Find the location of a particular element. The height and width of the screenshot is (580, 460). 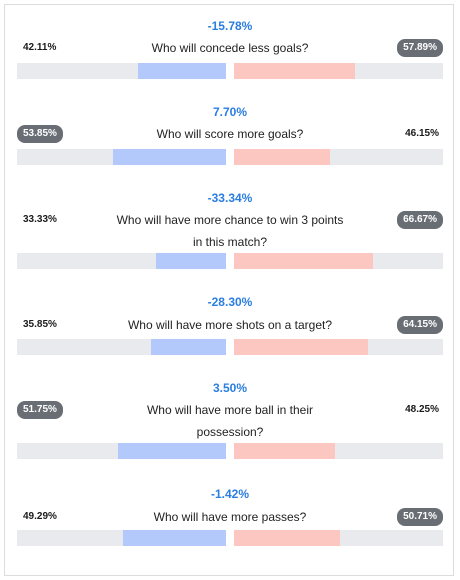

left-percentage-badge: 53.85% is located at coordinates (40, 134).